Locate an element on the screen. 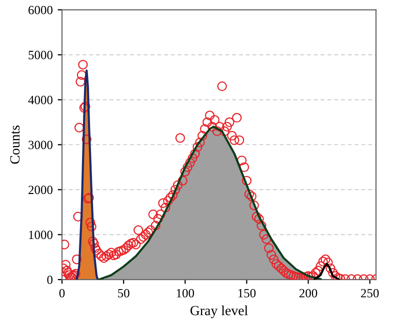 This screenshot has height=327, width=400. y-tick-label: 6000 is located at coordinates (40, 10).